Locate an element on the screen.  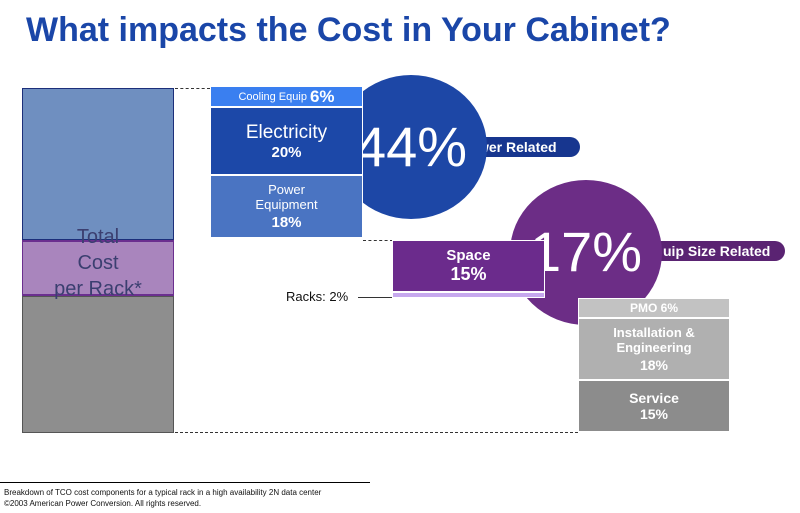
racks-leader-line is located at coordinates (375, 297).